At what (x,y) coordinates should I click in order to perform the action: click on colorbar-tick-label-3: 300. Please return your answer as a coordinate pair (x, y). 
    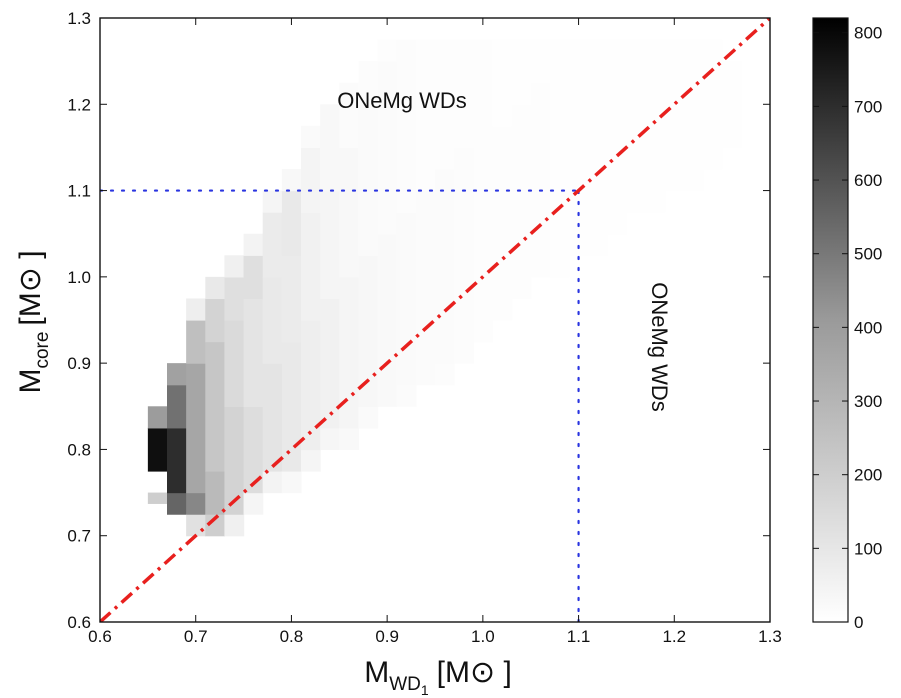
    Looking at the image, I should click on (868, 401).